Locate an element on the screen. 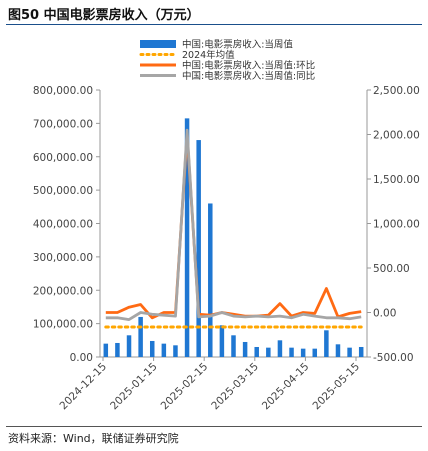 The height and width of the screenshot is (451, 428). x-tick-label: 2024-12-15 is located at coordinates (83, 387).